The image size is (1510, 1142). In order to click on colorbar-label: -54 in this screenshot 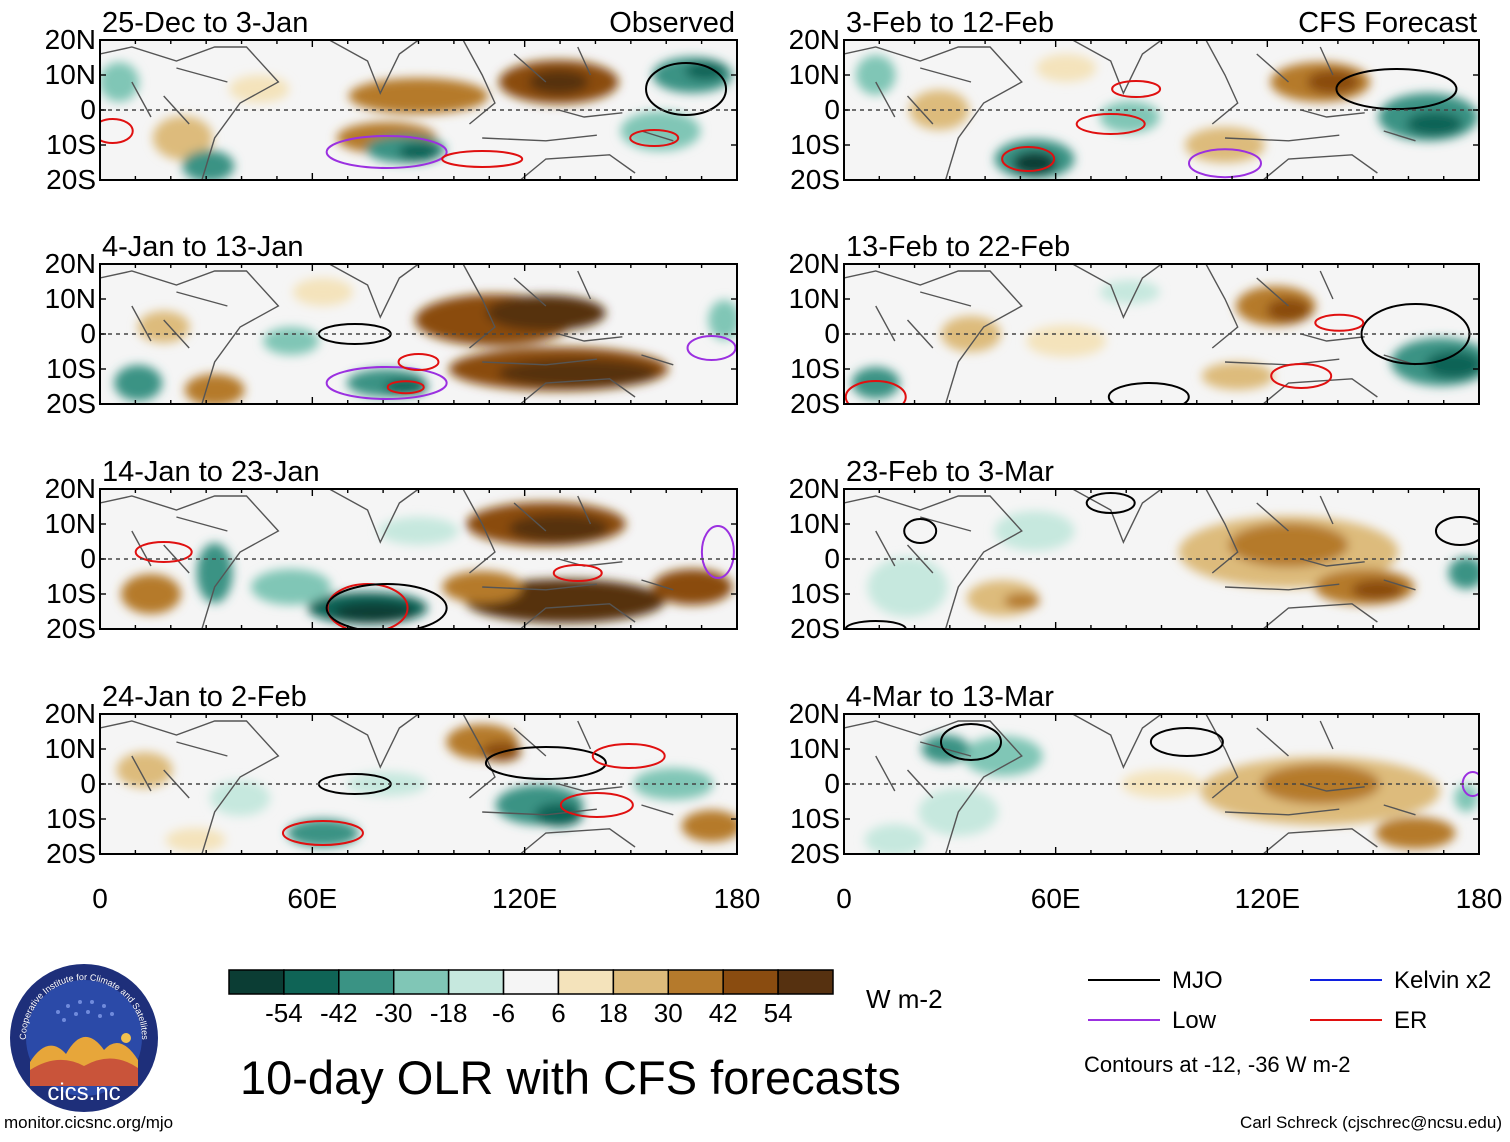, I will do `click(284, 1013)`.